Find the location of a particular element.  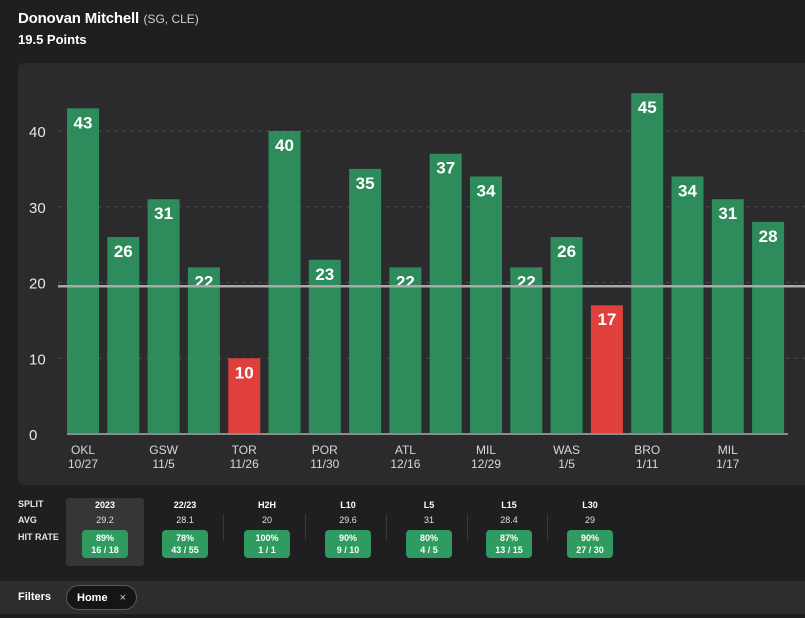

split-avg: 31 is located at coordinates (428, 520).